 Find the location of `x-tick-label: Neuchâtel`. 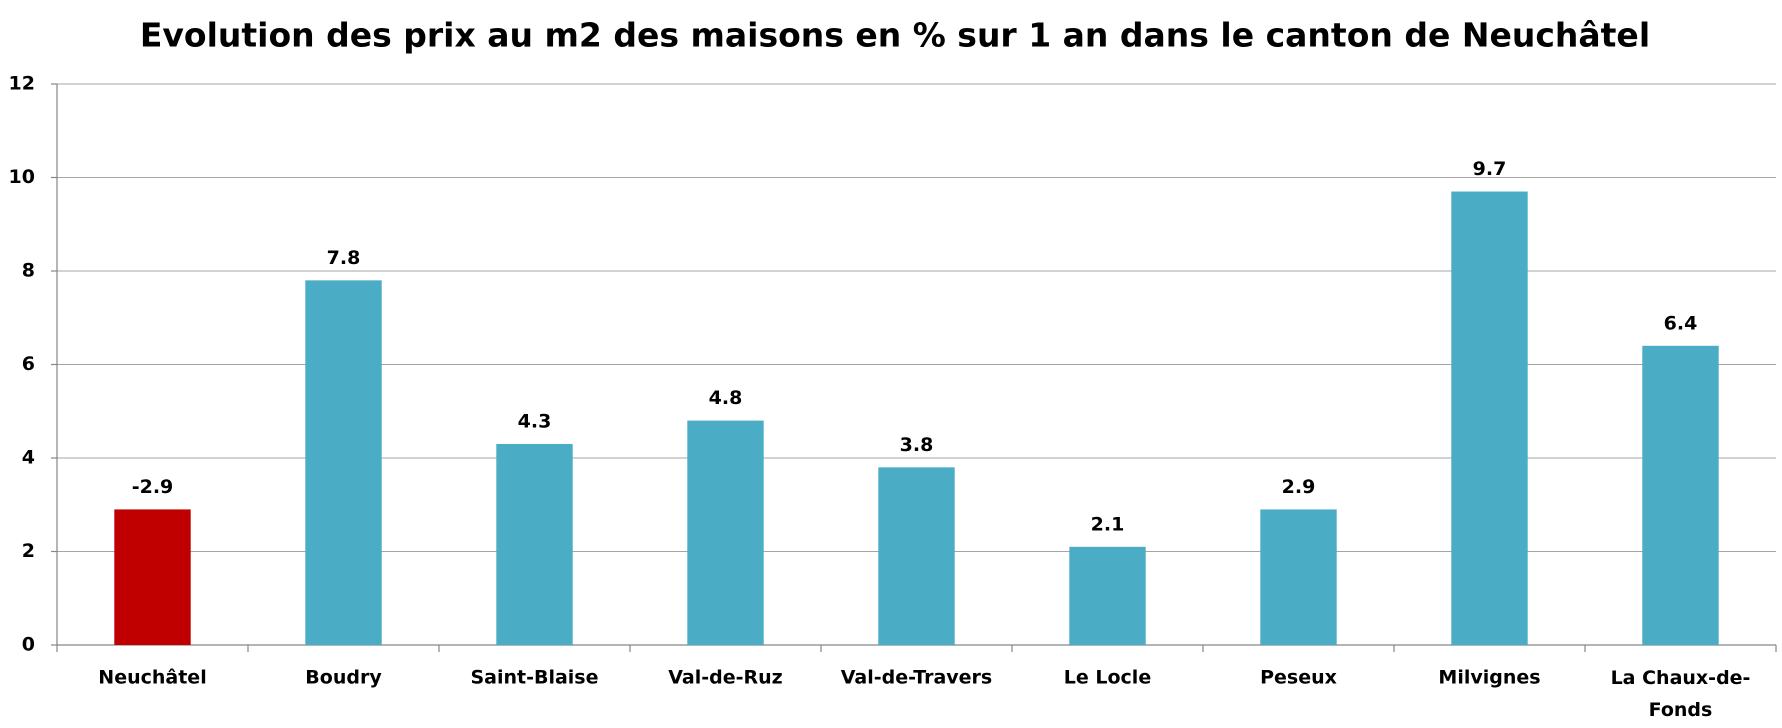

x-tick-label: Neuchâtel is located at coordinates (152, 678).